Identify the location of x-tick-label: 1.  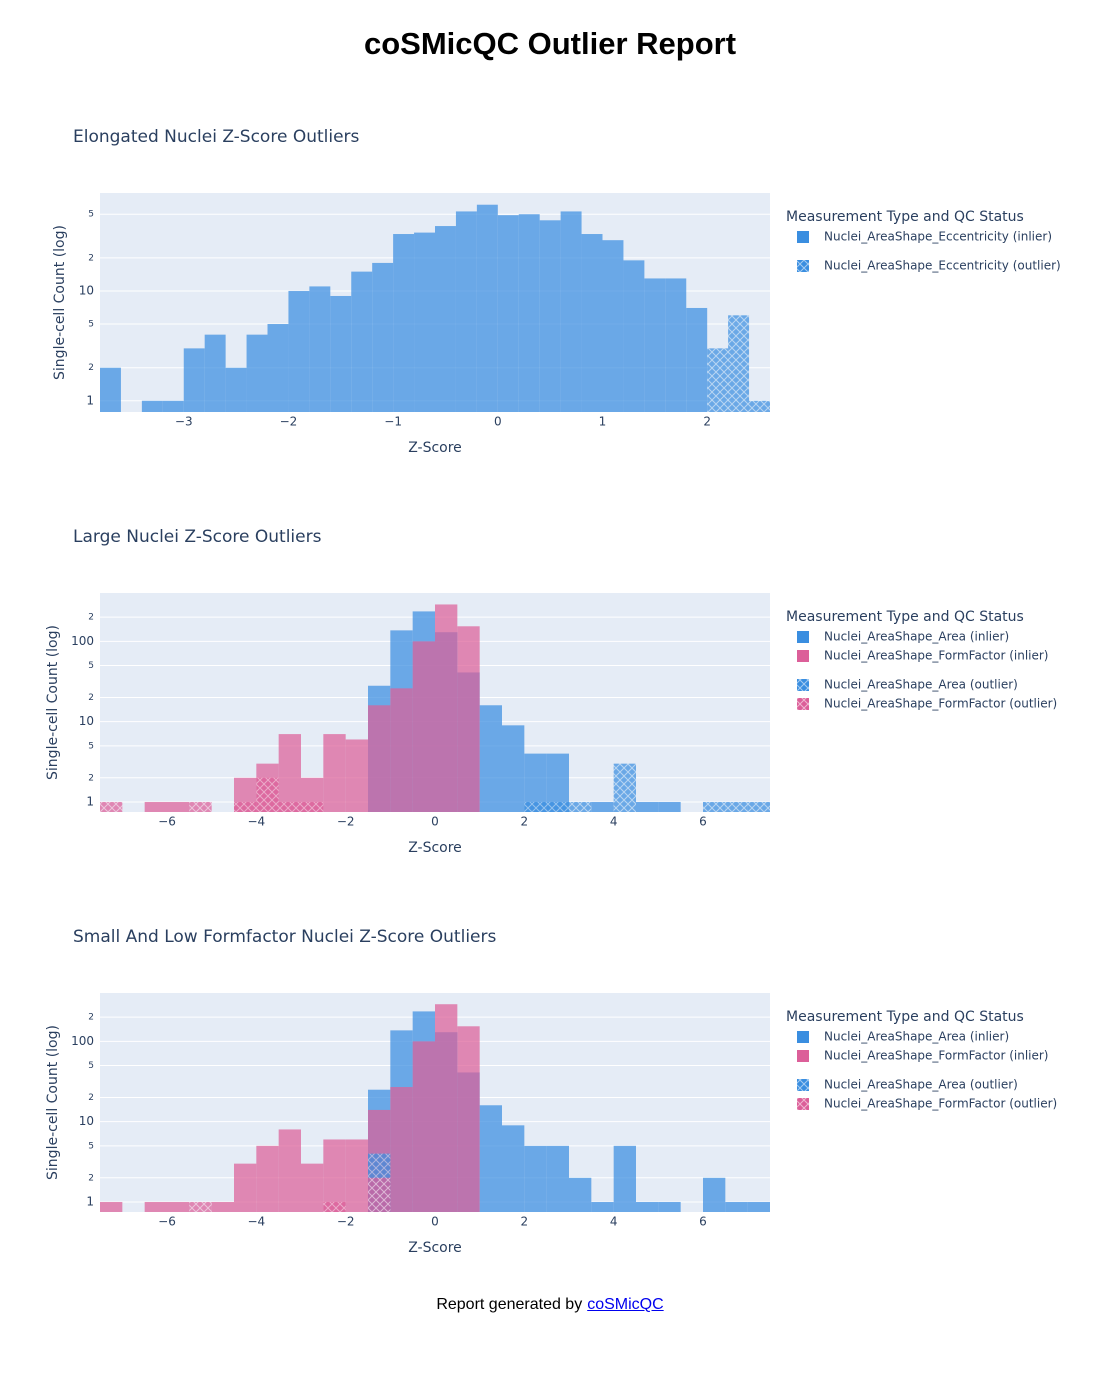
(603, 422).